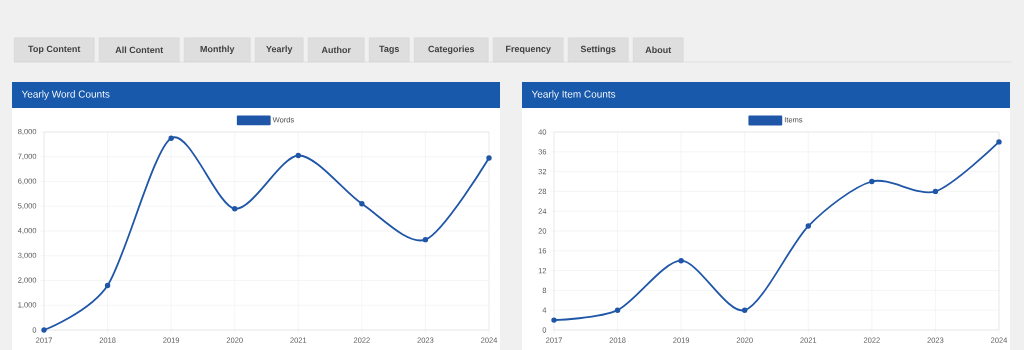 The width and height of the screenshot is (1024, 350). What do you see at coordinates (451, 50) in the screenshot?
I see `text: Categories` at bounding box center [451, 50].